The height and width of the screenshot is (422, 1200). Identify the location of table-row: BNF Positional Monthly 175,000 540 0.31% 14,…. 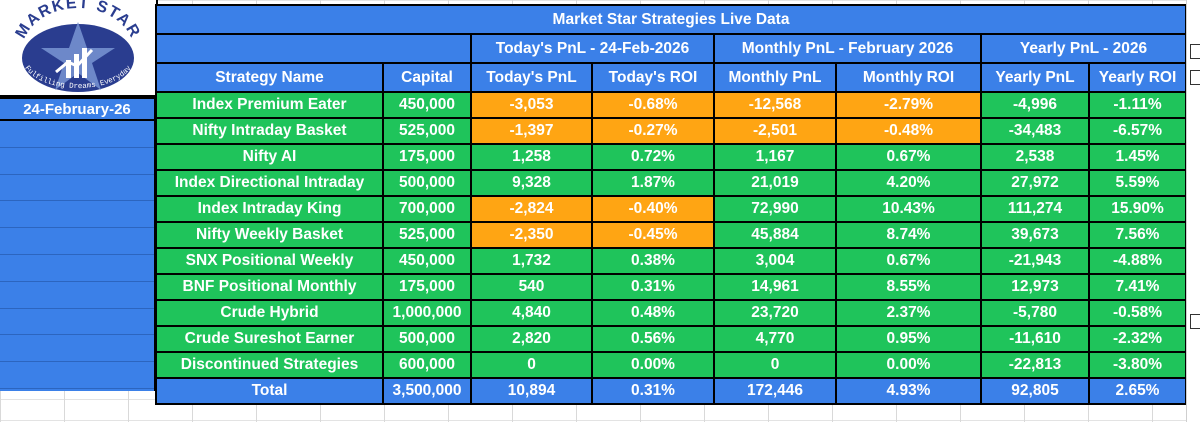
(671, 287).